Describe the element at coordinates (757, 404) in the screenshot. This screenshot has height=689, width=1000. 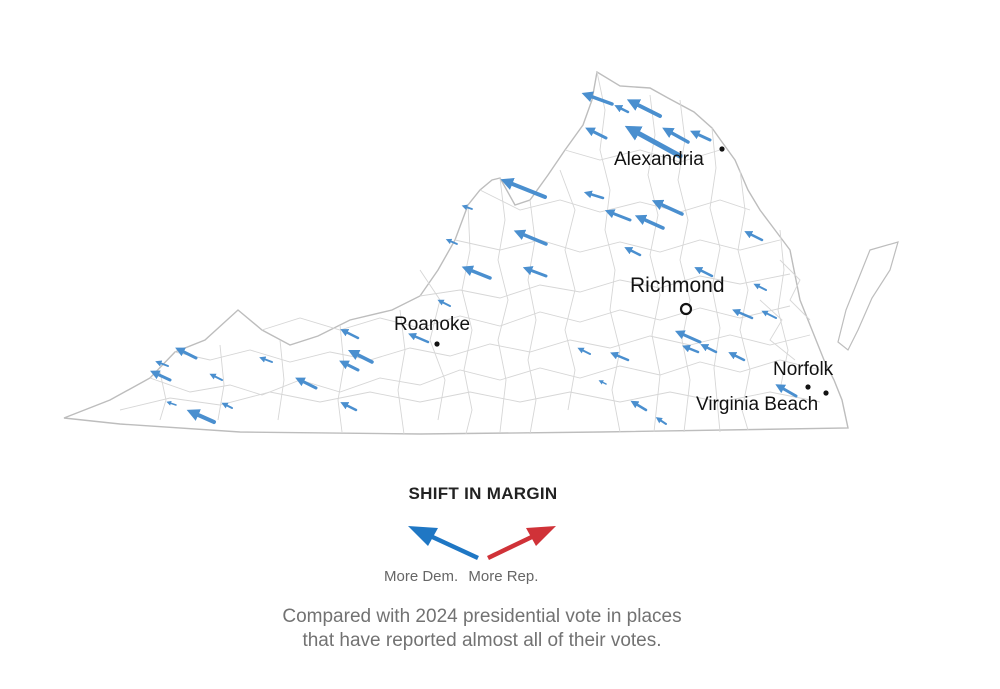
I see `svg-text: Virginia Beach` at that location.